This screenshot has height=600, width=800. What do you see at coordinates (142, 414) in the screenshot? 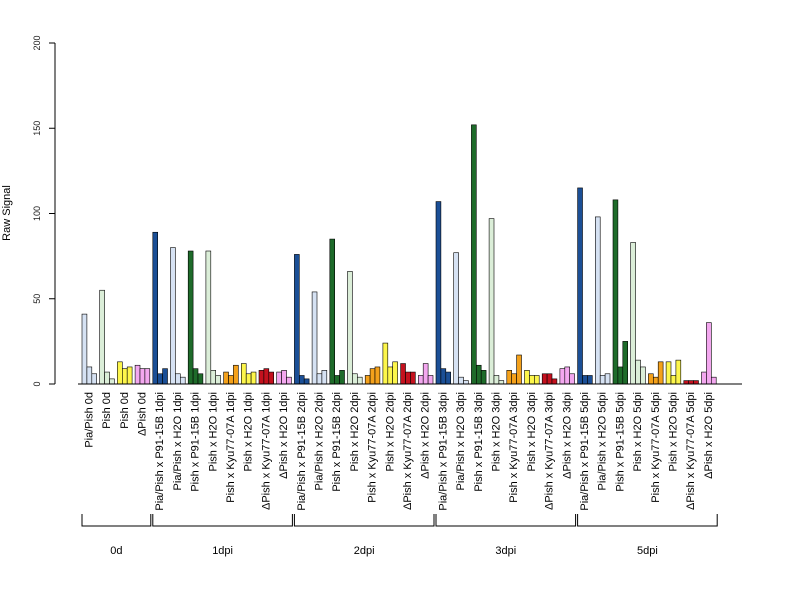
I see `x-tick-label: ΔPish 0d` at bounding box center [142, 414].